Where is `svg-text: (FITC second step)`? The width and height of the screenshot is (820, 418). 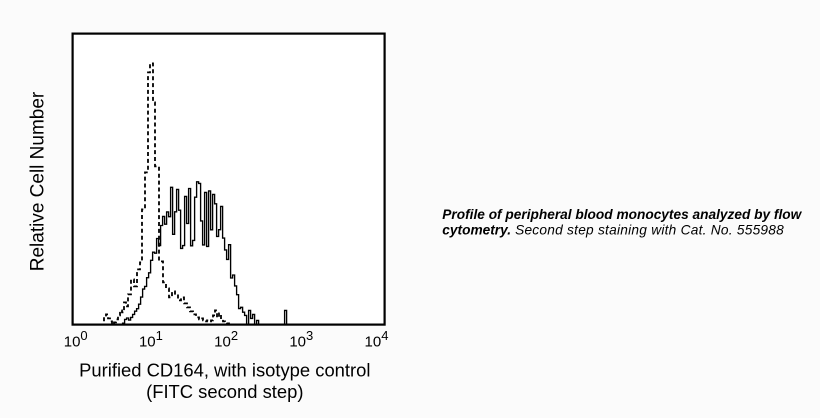
svg-text: (FITC second step) is located at coordinates (224, 391).